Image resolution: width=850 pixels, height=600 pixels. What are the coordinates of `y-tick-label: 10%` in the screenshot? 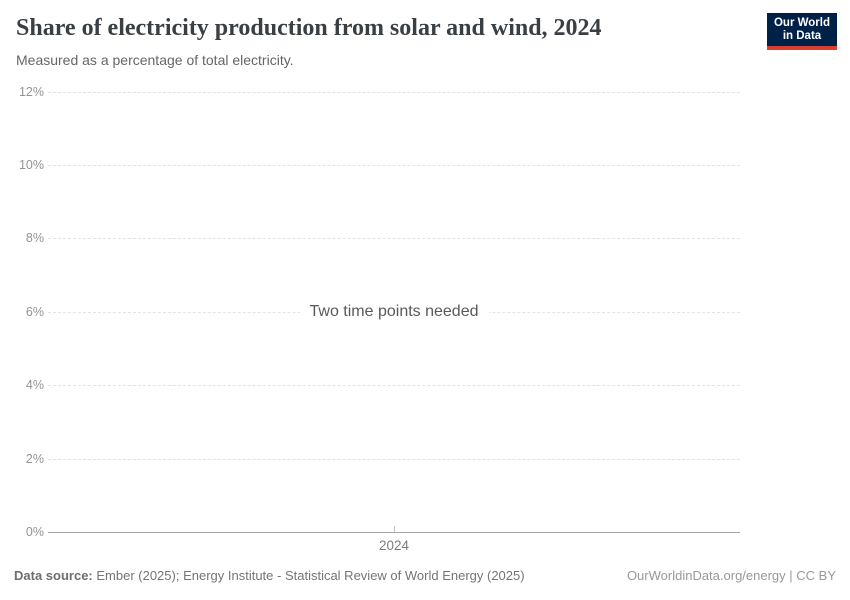 It's located at (31, 165).